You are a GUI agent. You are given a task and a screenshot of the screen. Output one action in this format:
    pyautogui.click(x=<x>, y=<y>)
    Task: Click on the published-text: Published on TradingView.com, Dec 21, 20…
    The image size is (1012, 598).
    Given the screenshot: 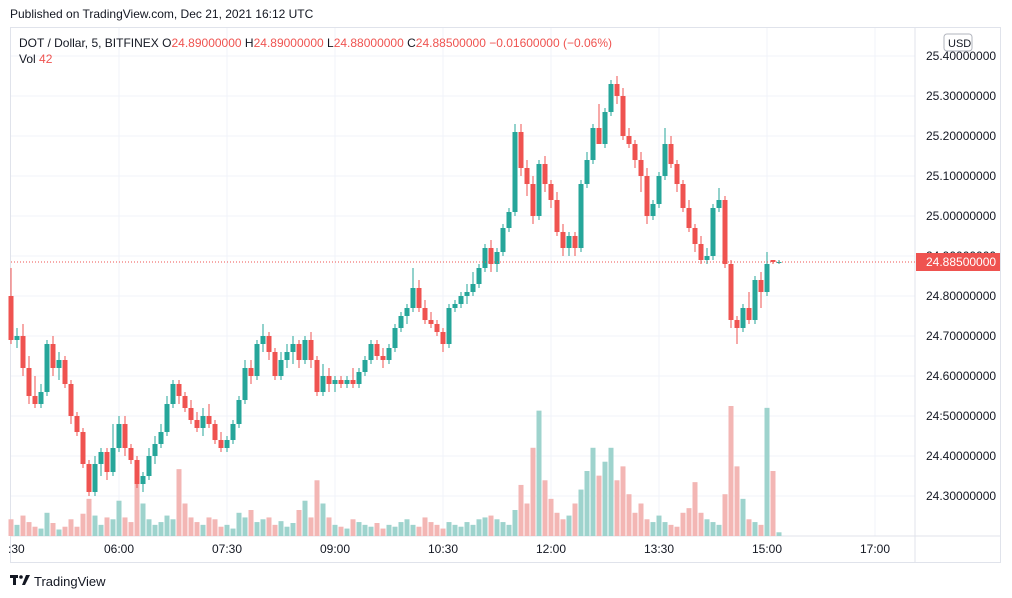 What is the action you would take?
    pyautogui.click(x=162, y=14)
    